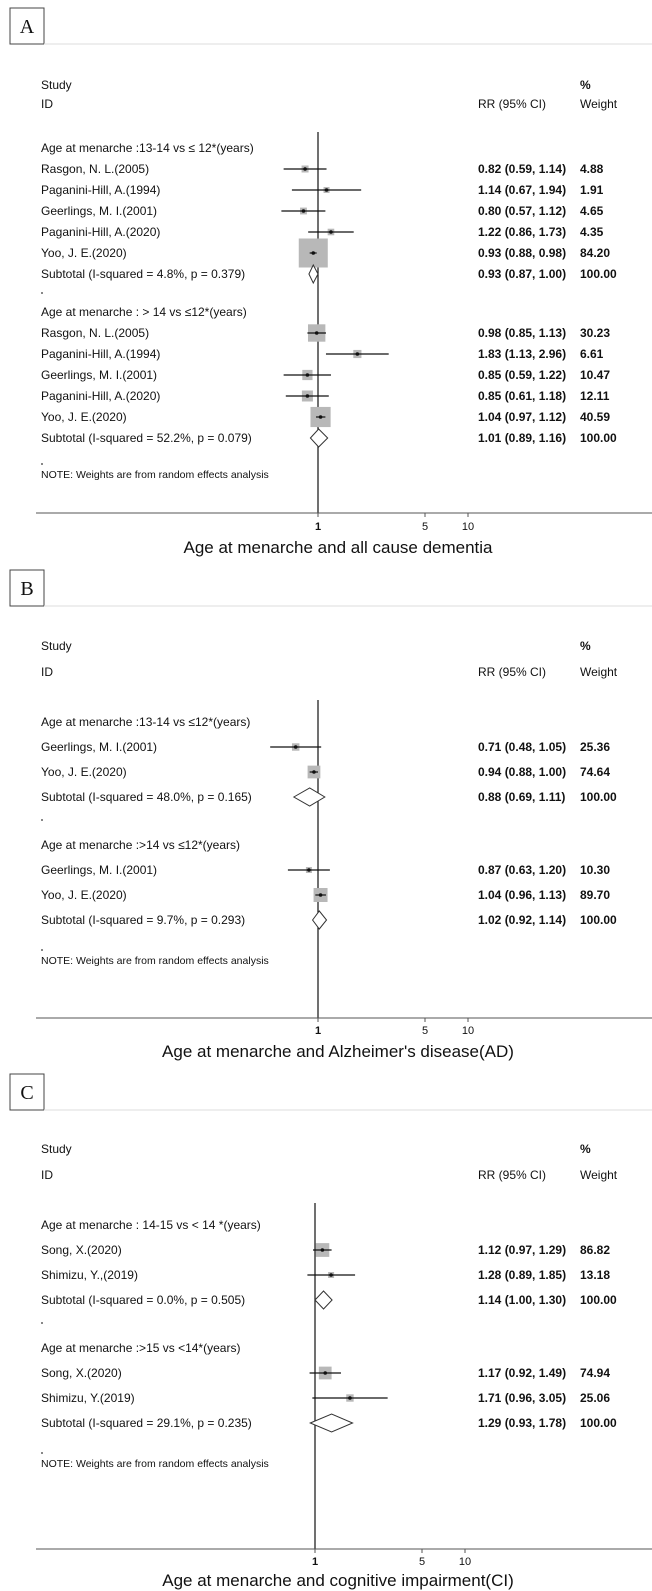  What do you see at coordinates (592, 232) in the screenshot?
I see `study-weight: 4.35` at bounding box center [592, 232].